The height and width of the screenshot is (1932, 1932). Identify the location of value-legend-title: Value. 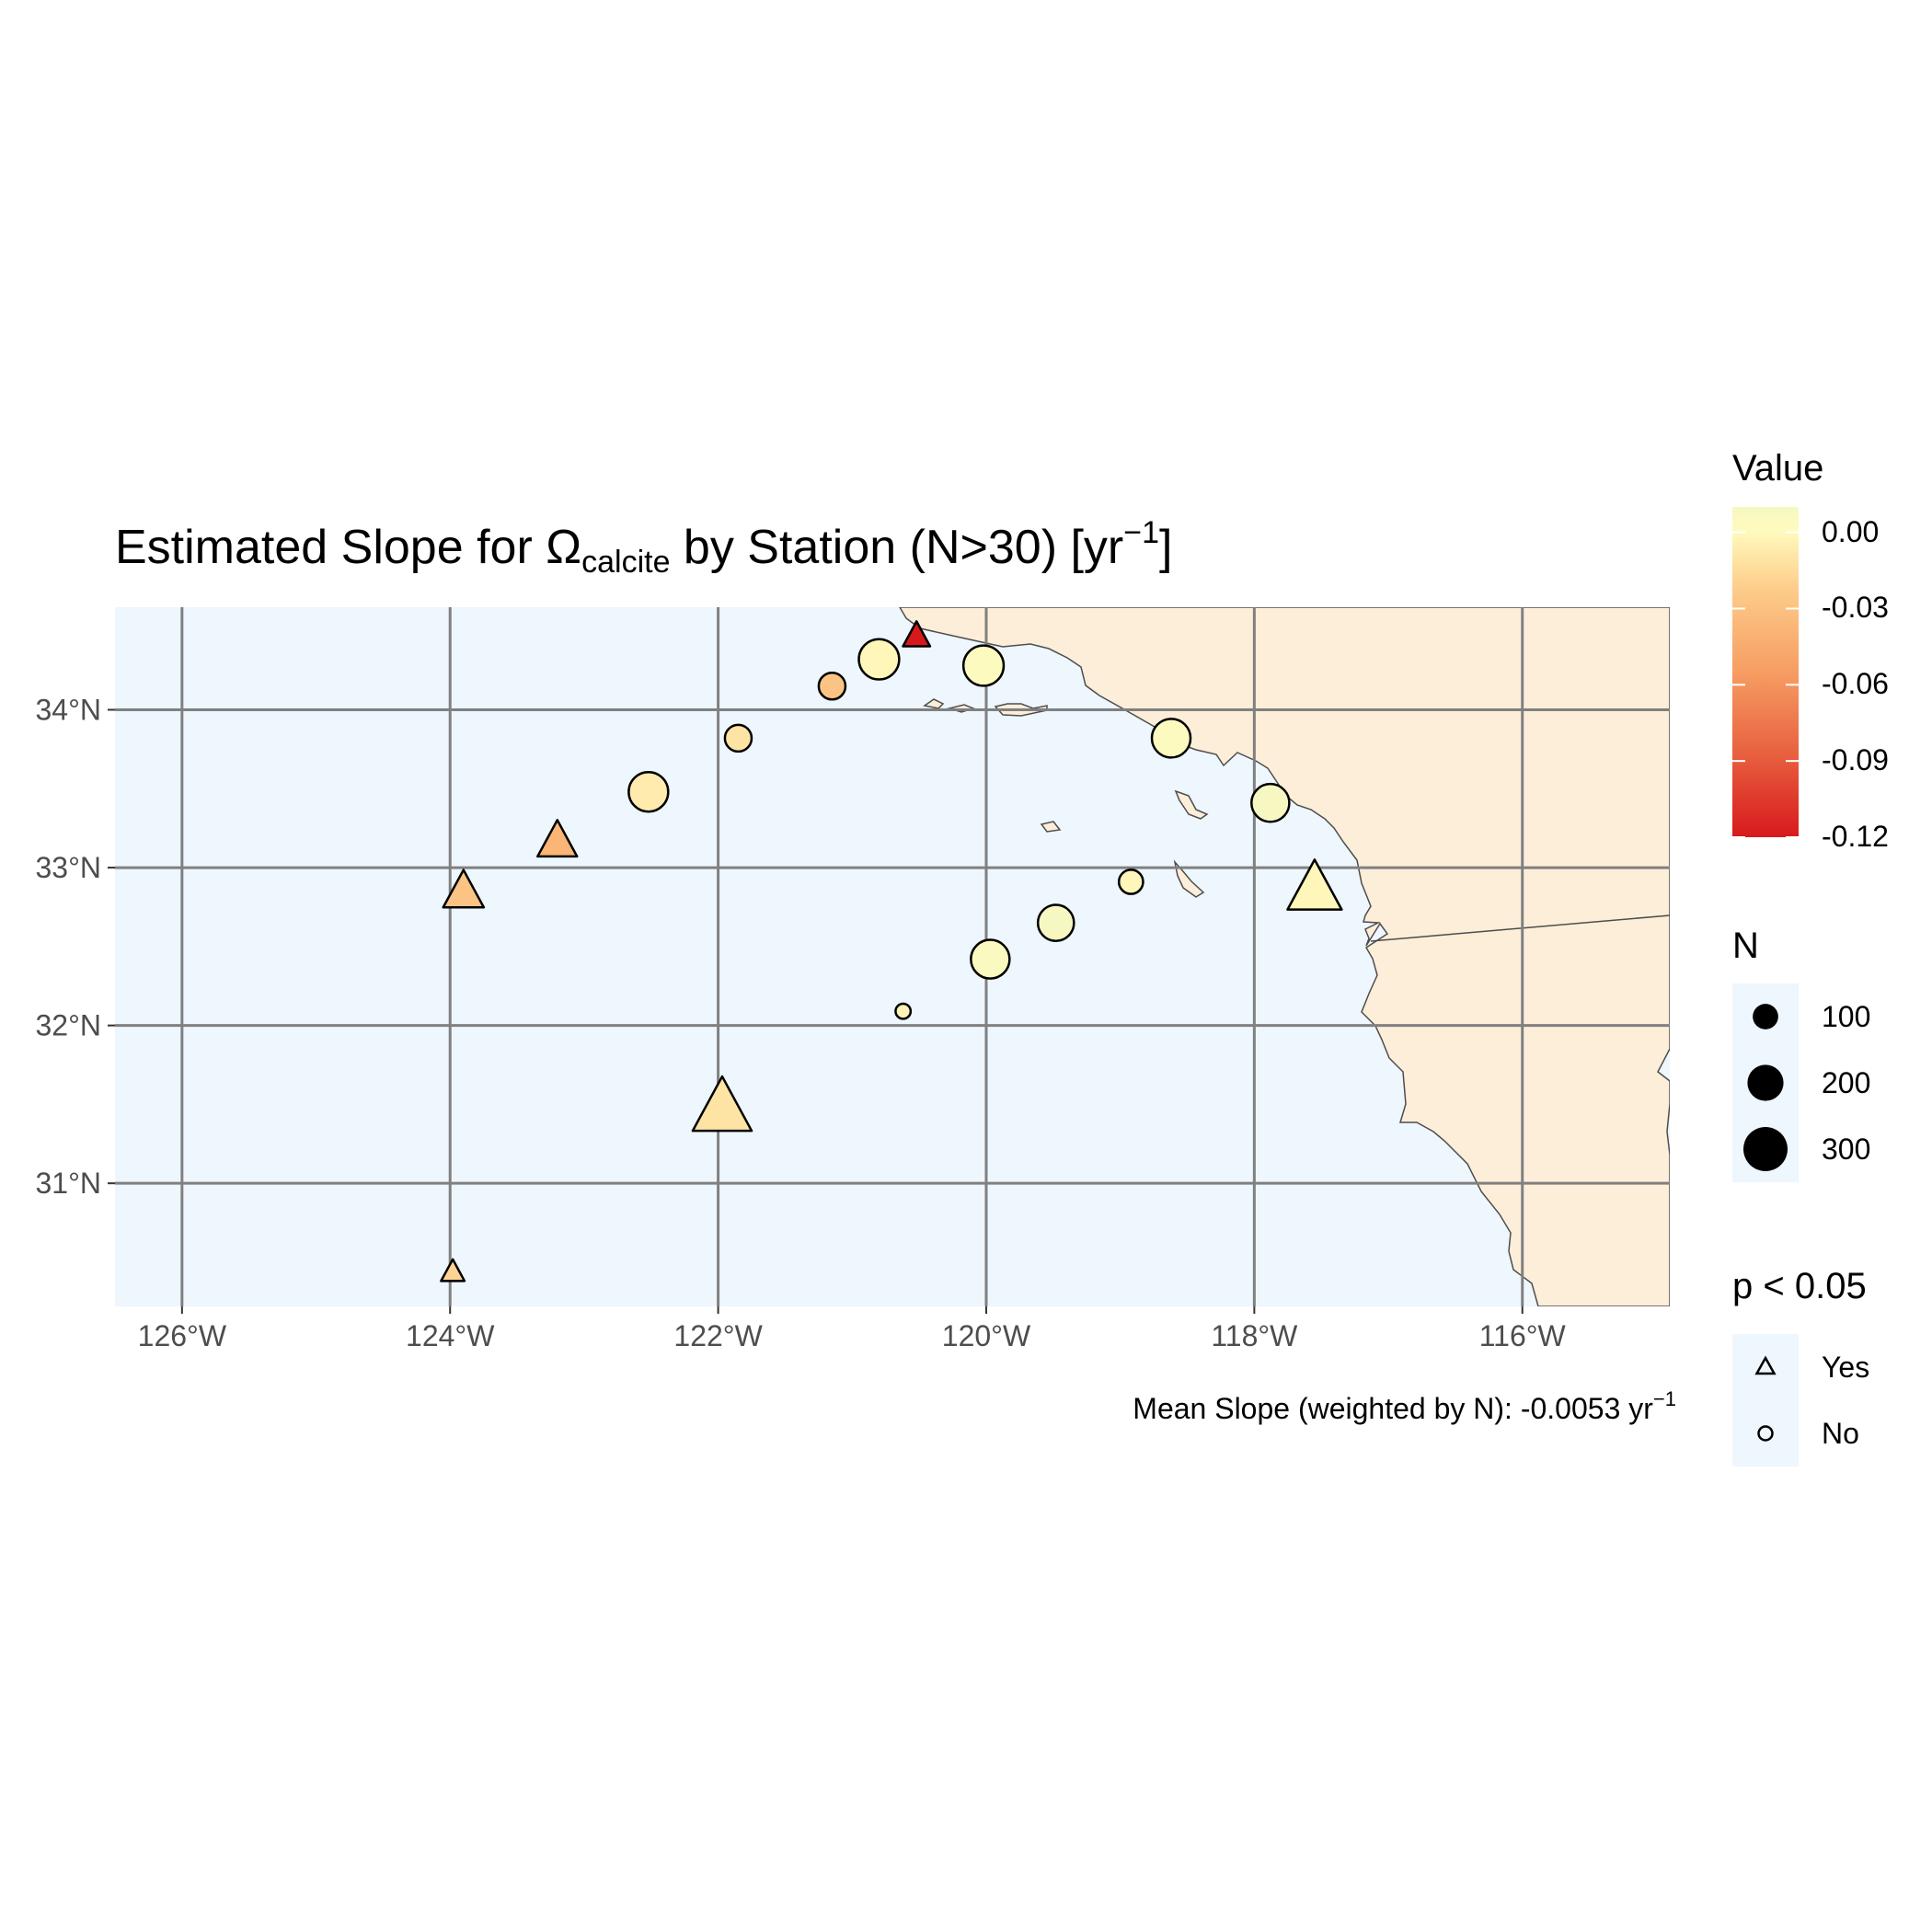
(1778, 468).